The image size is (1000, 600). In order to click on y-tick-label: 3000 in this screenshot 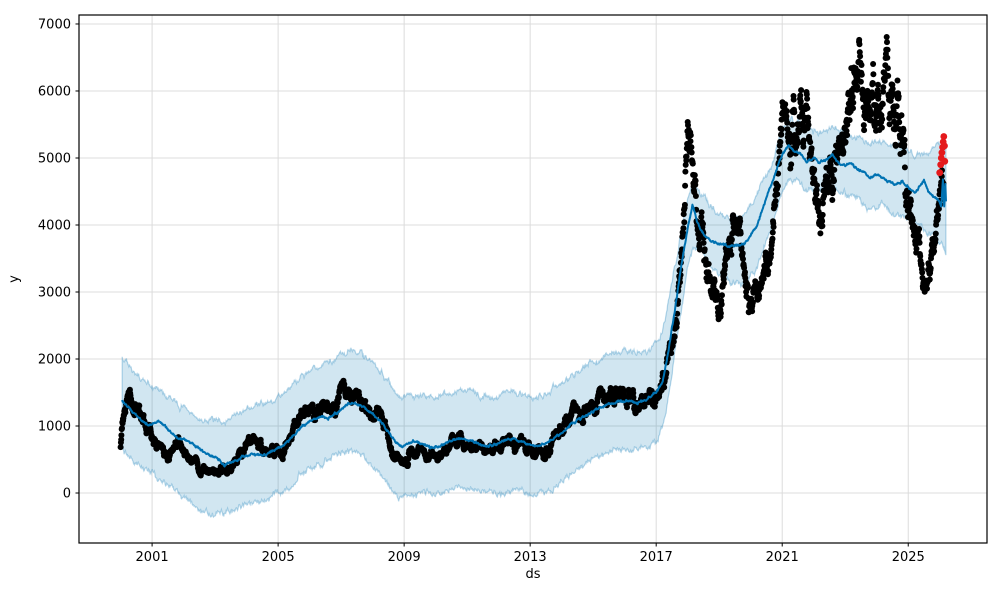, I will do `click(54, 292)`.